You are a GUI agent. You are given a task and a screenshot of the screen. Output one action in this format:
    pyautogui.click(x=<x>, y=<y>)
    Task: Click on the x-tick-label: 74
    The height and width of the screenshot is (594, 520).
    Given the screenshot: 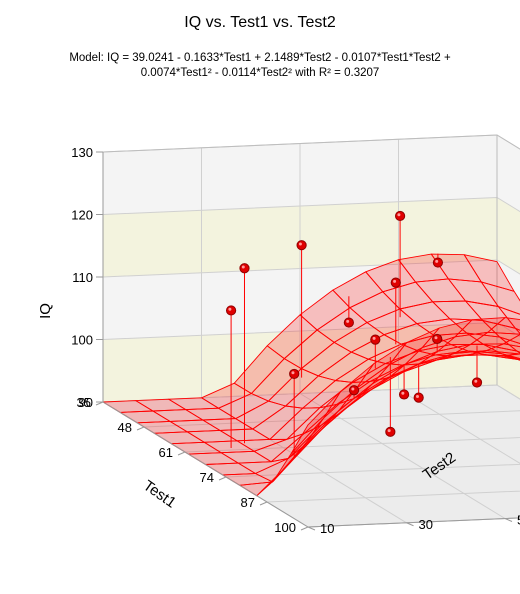 What is the action you would take?
    pyautogui.click(x=207, y=477)
    